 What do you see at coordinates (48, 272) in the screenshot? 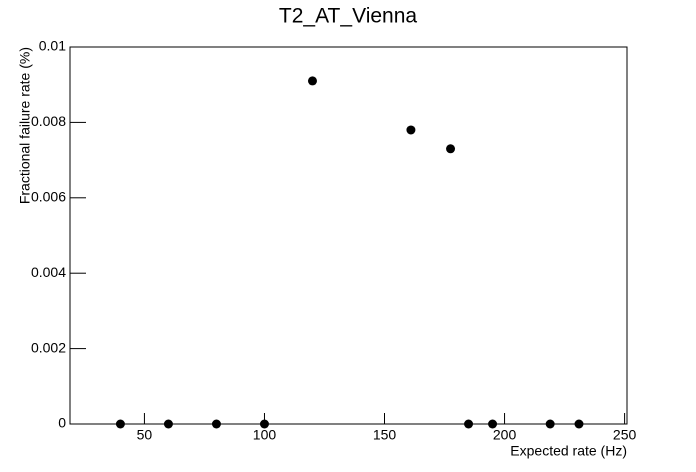
I see `y-tick-label: 0.004` at bounding box center [48, 272].